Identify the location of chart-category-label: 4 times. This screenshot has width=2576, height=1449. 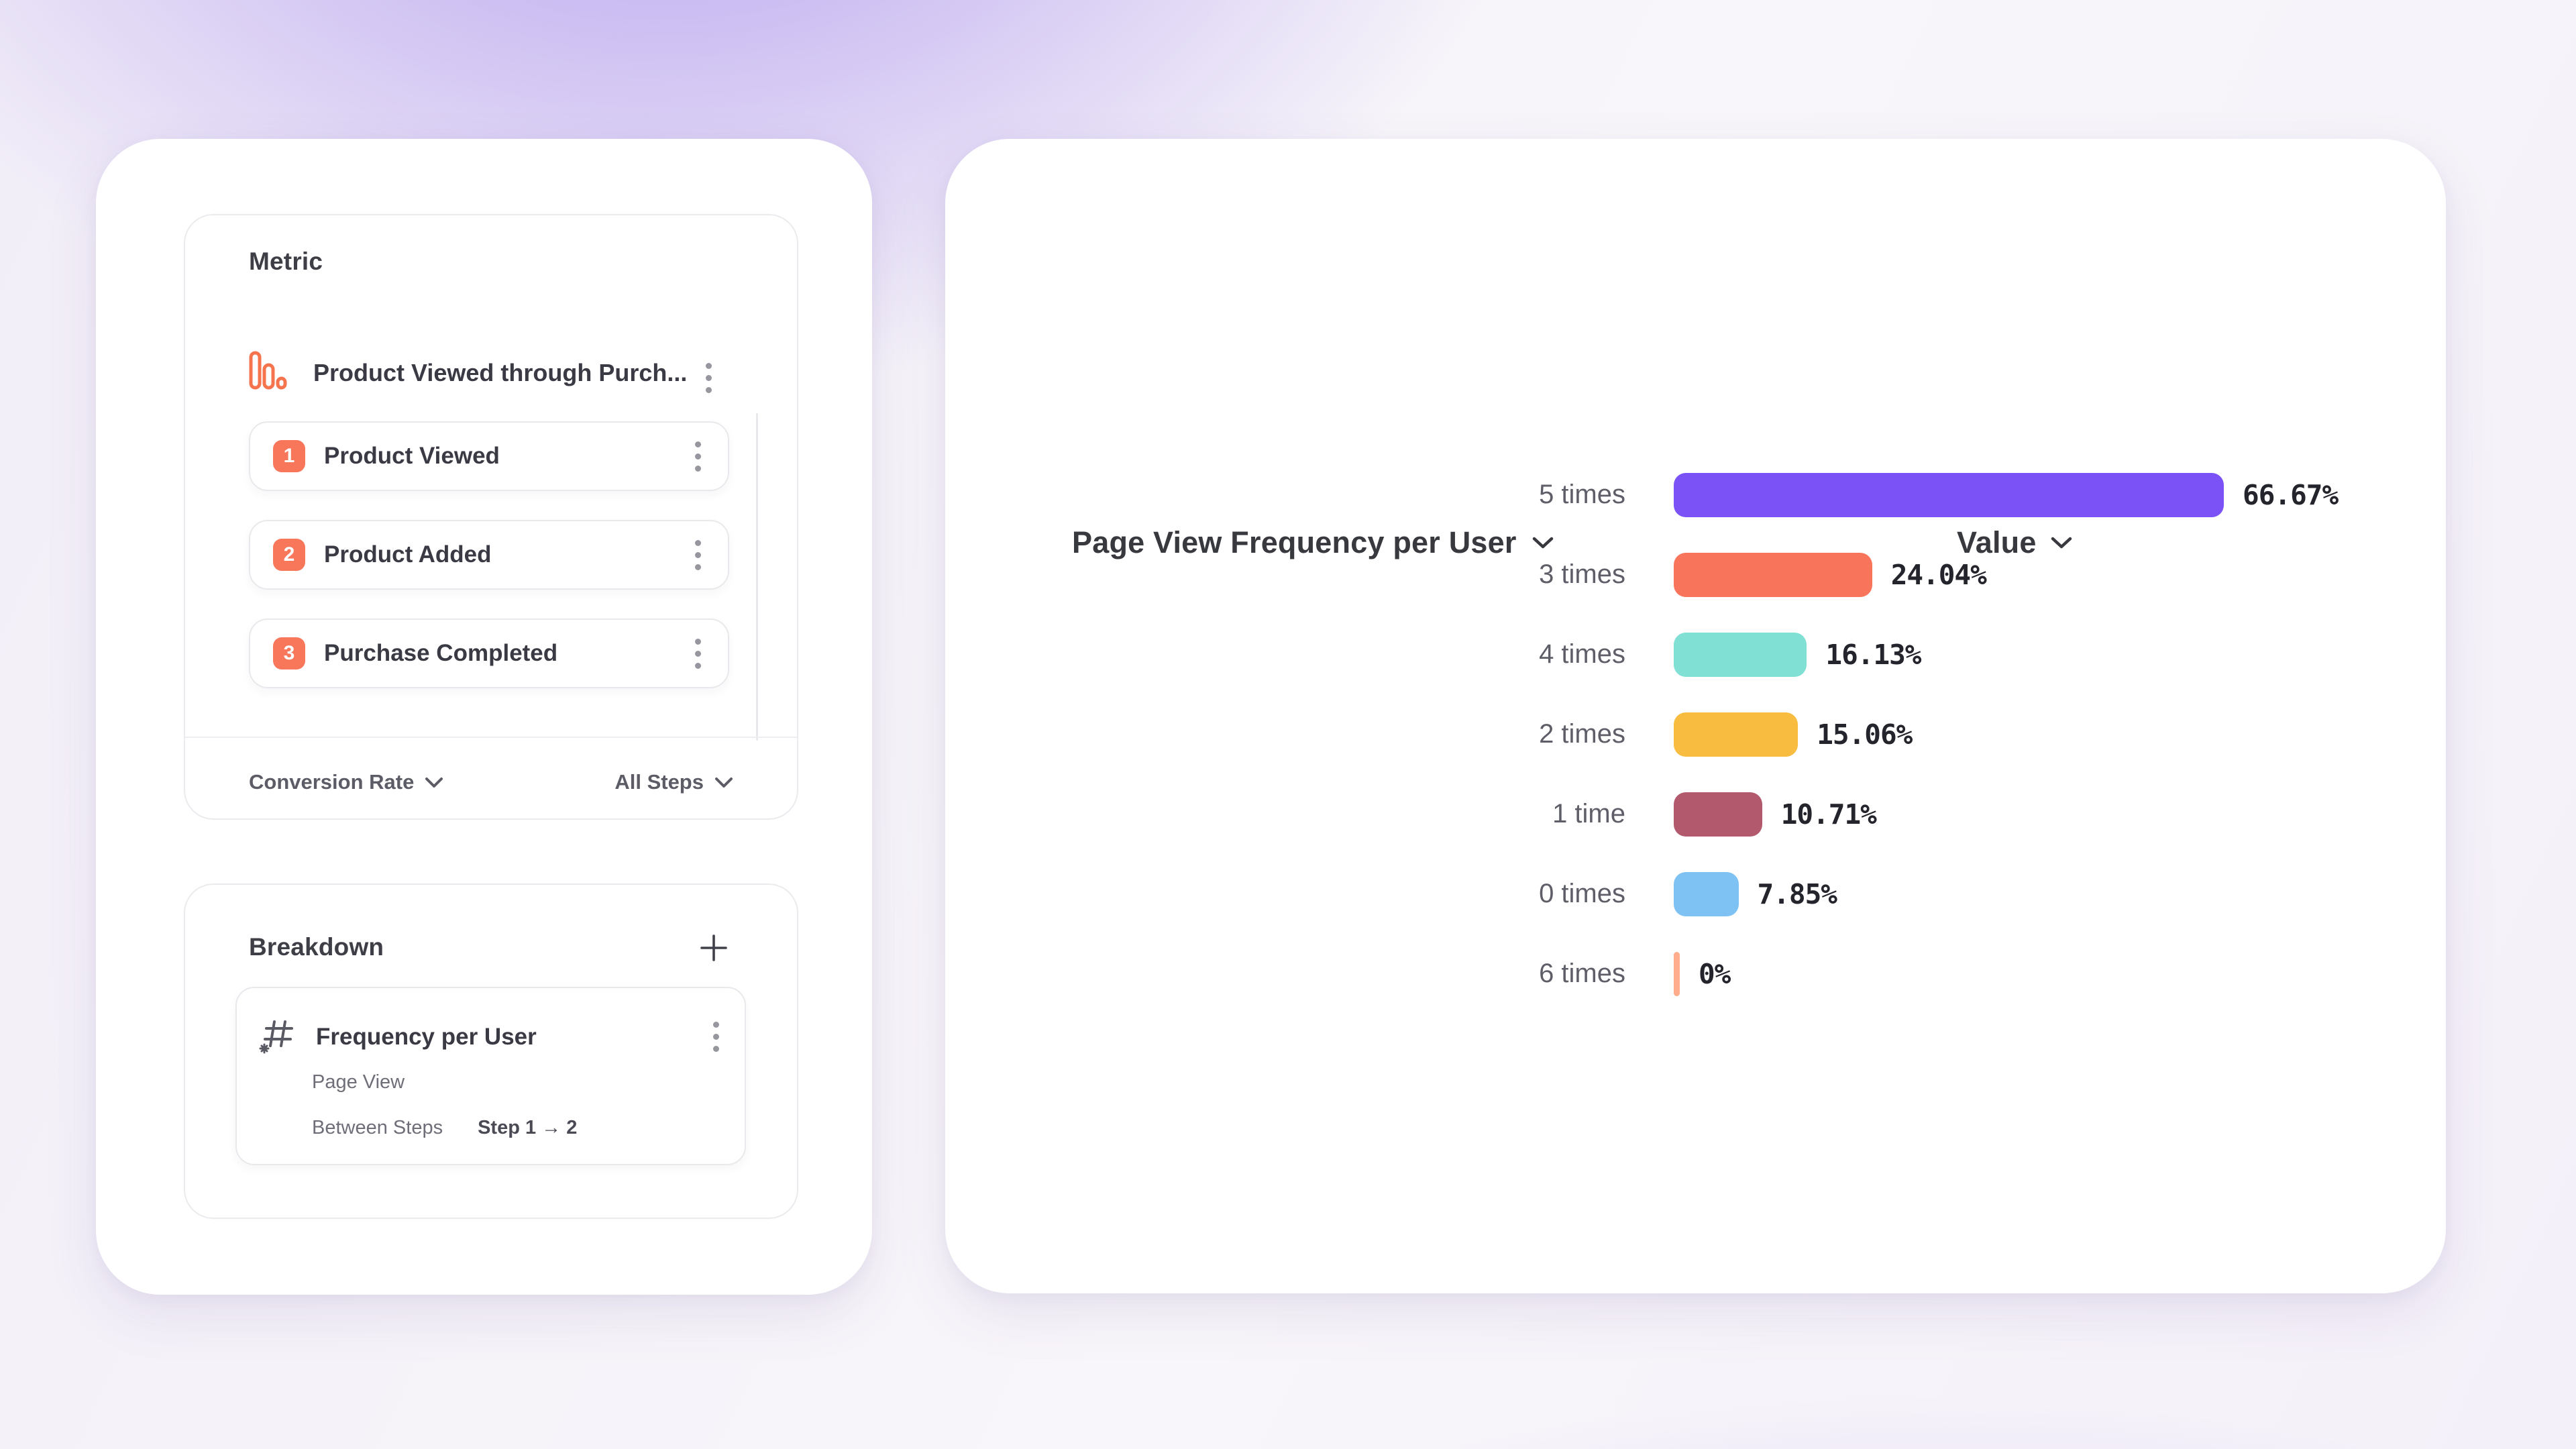
(1582, 654).